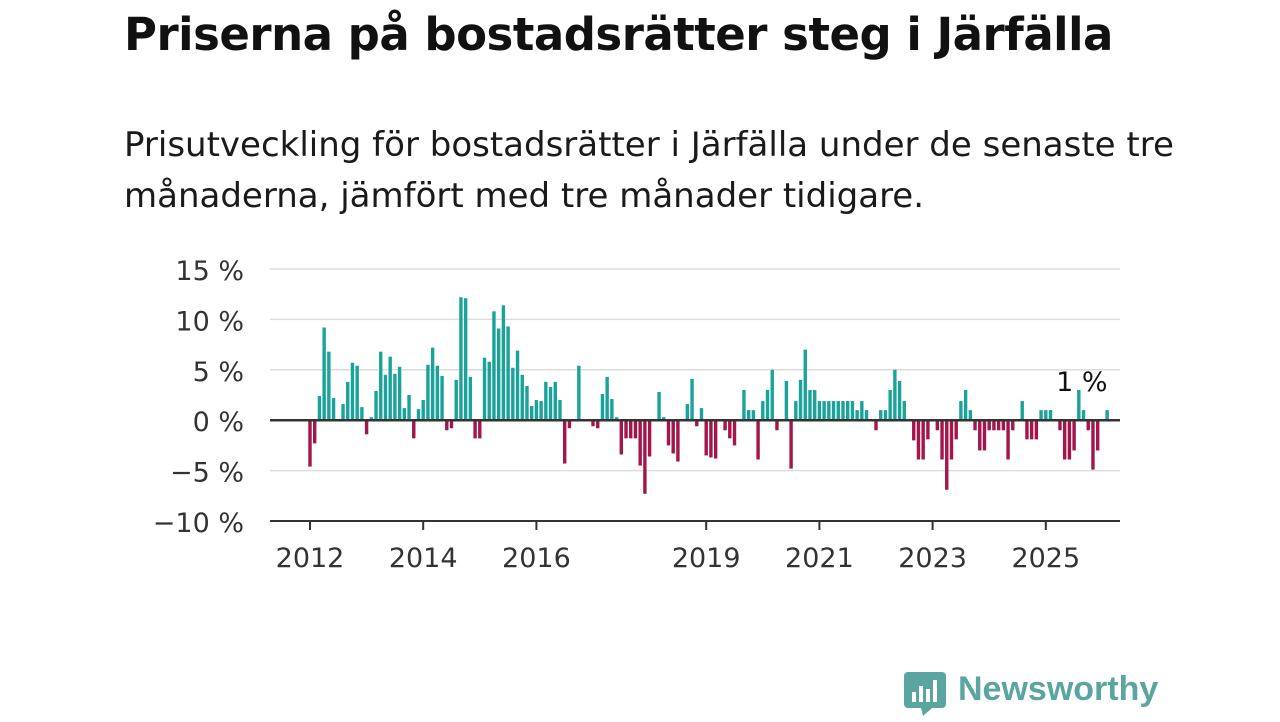 This screenshot has width=1280, height=722. What do you see at coordinates (207, 473) in the screenshot?
I see `y-tick-label: −5 %` at bounding box center [207, 473].